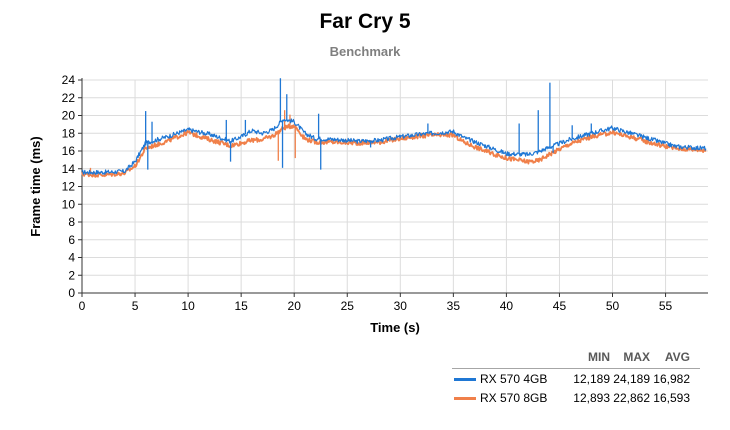 This screenshot has height=430, width=730. I want to click on y-tick-label: 14, so click(69, 169).